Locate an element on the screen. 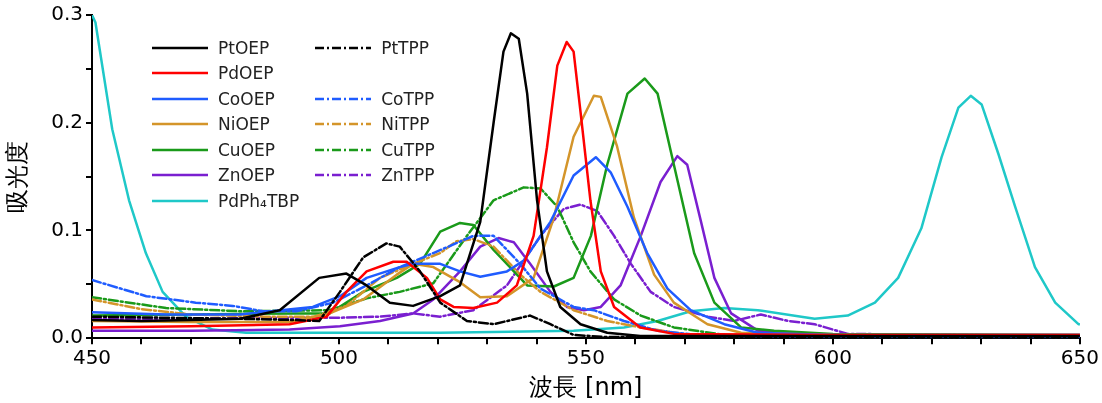  y-axis-title: 吸光度 is located at coordinates (16, 176).